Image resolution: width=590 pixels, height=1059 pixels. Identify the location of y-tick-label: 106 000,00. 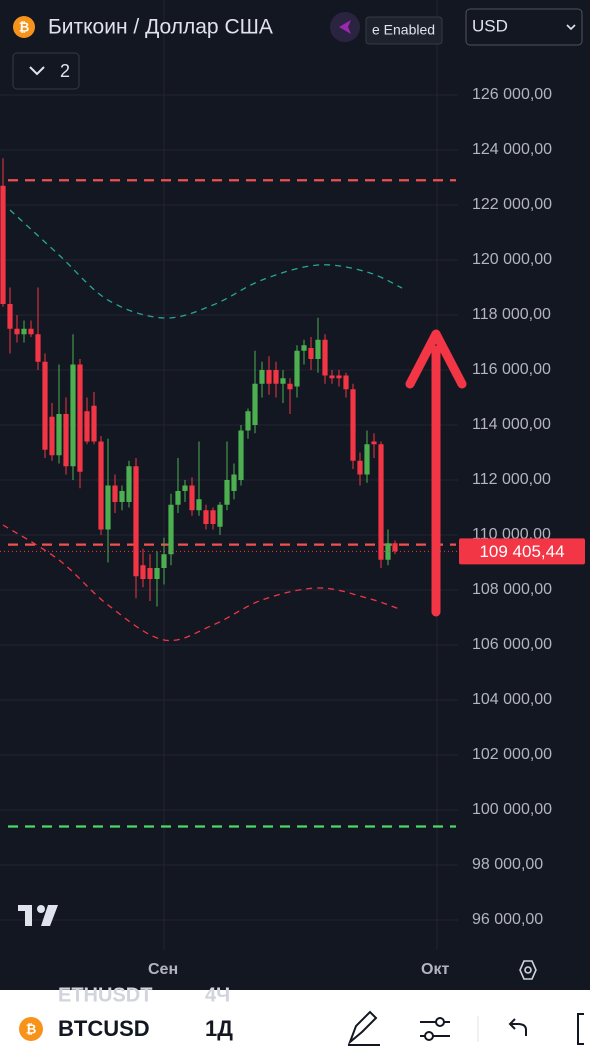
(512, 644).